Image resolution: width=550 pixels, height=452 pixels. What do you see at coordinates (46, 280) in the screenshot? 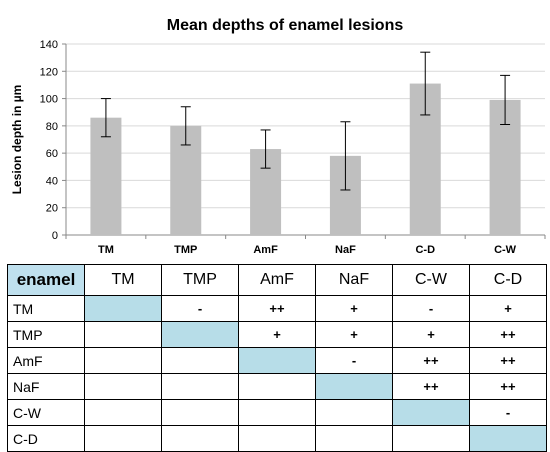
I see `matrix-corner-label: enamel` at bounding box center [46, 280].